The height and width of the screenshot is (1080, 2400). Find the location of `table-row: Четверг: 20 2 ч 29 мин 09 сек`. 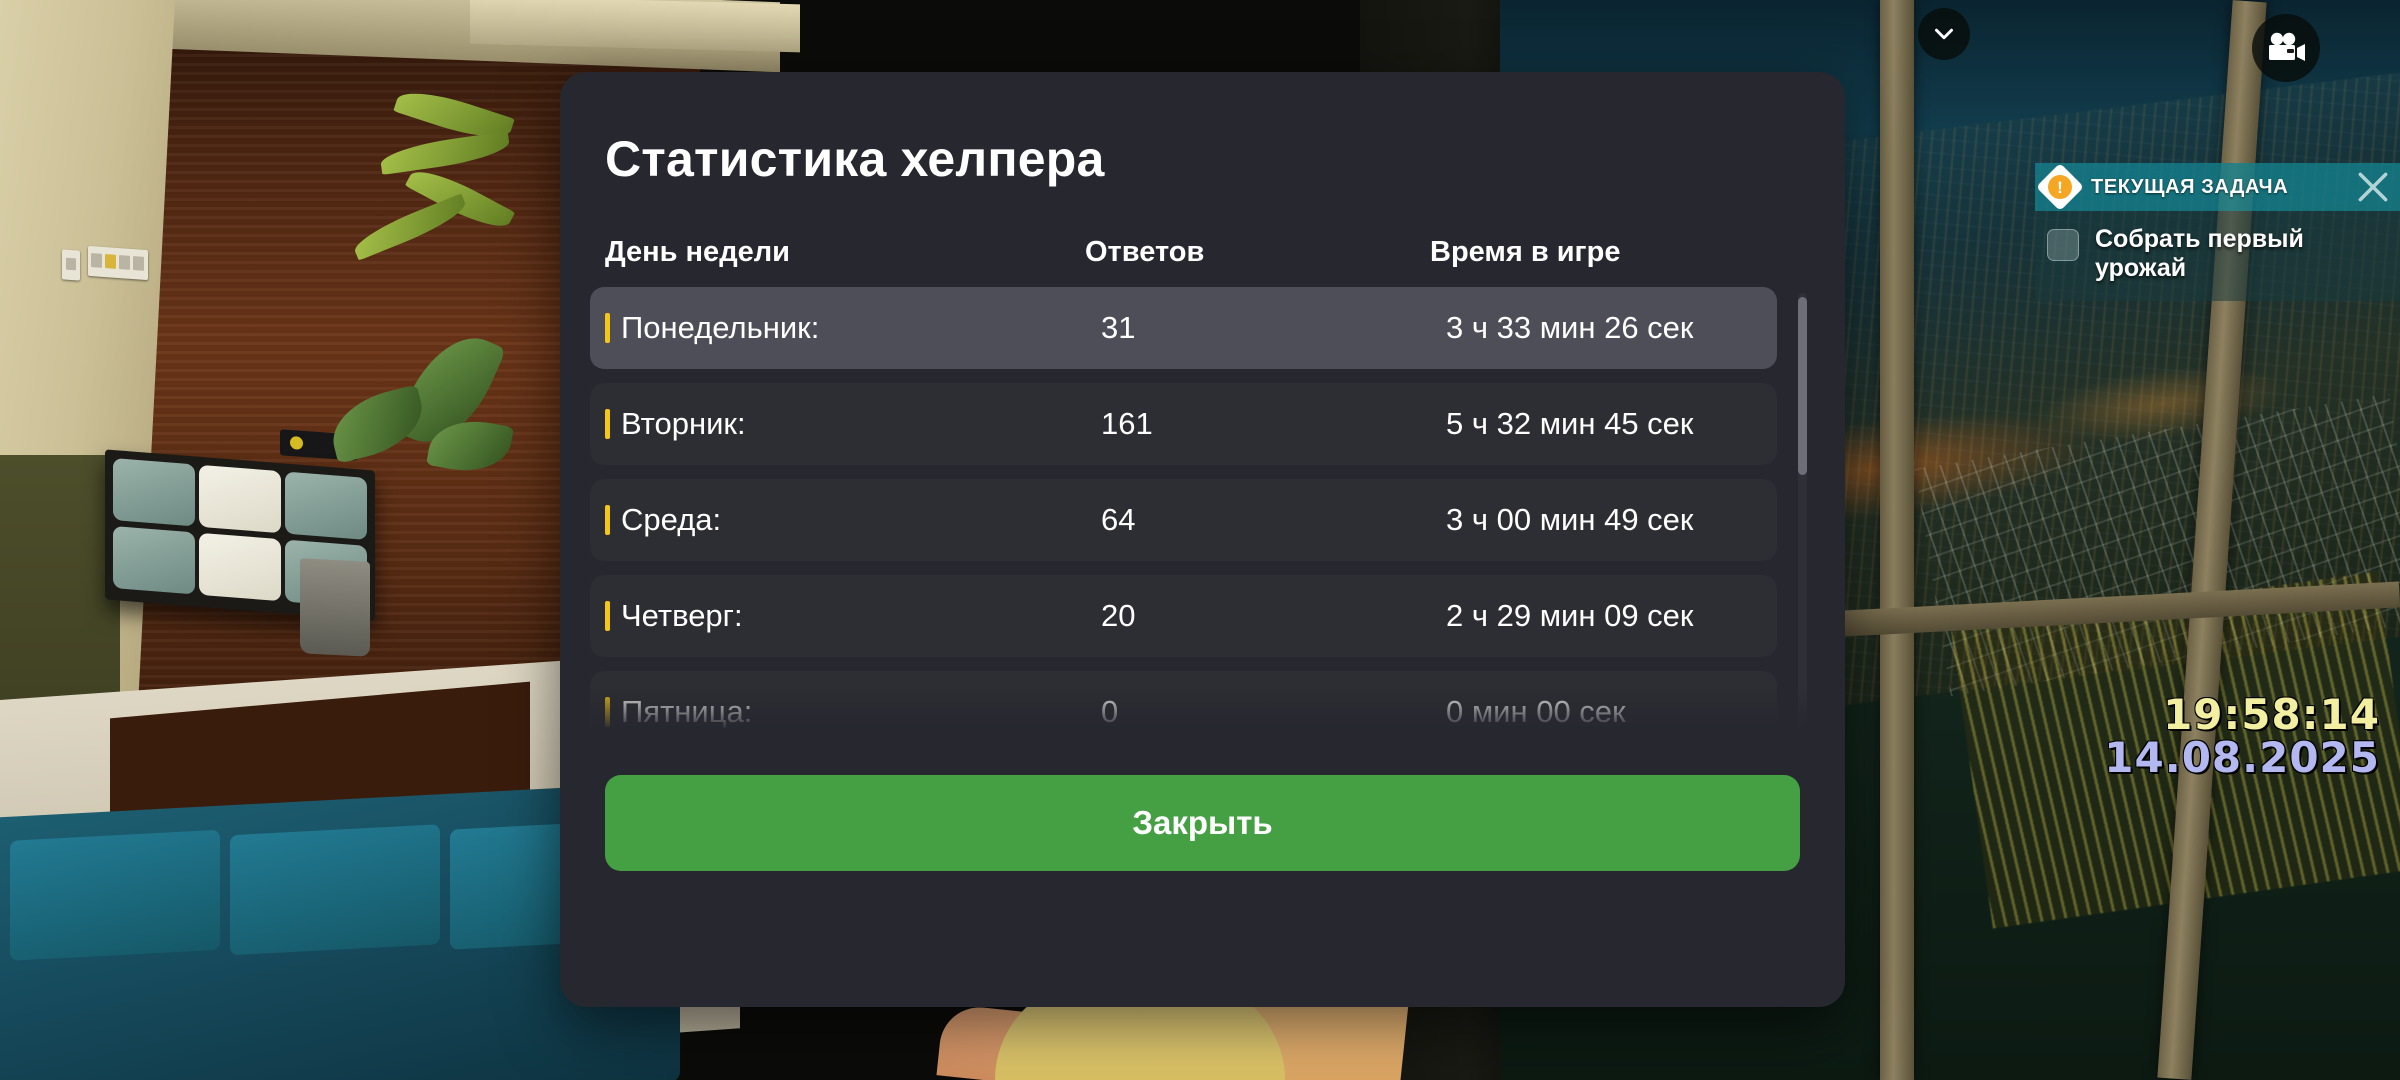

table-row: Четверг: 20 2 ч 29 мин 09 сек is located at coordinates (1183, 616).